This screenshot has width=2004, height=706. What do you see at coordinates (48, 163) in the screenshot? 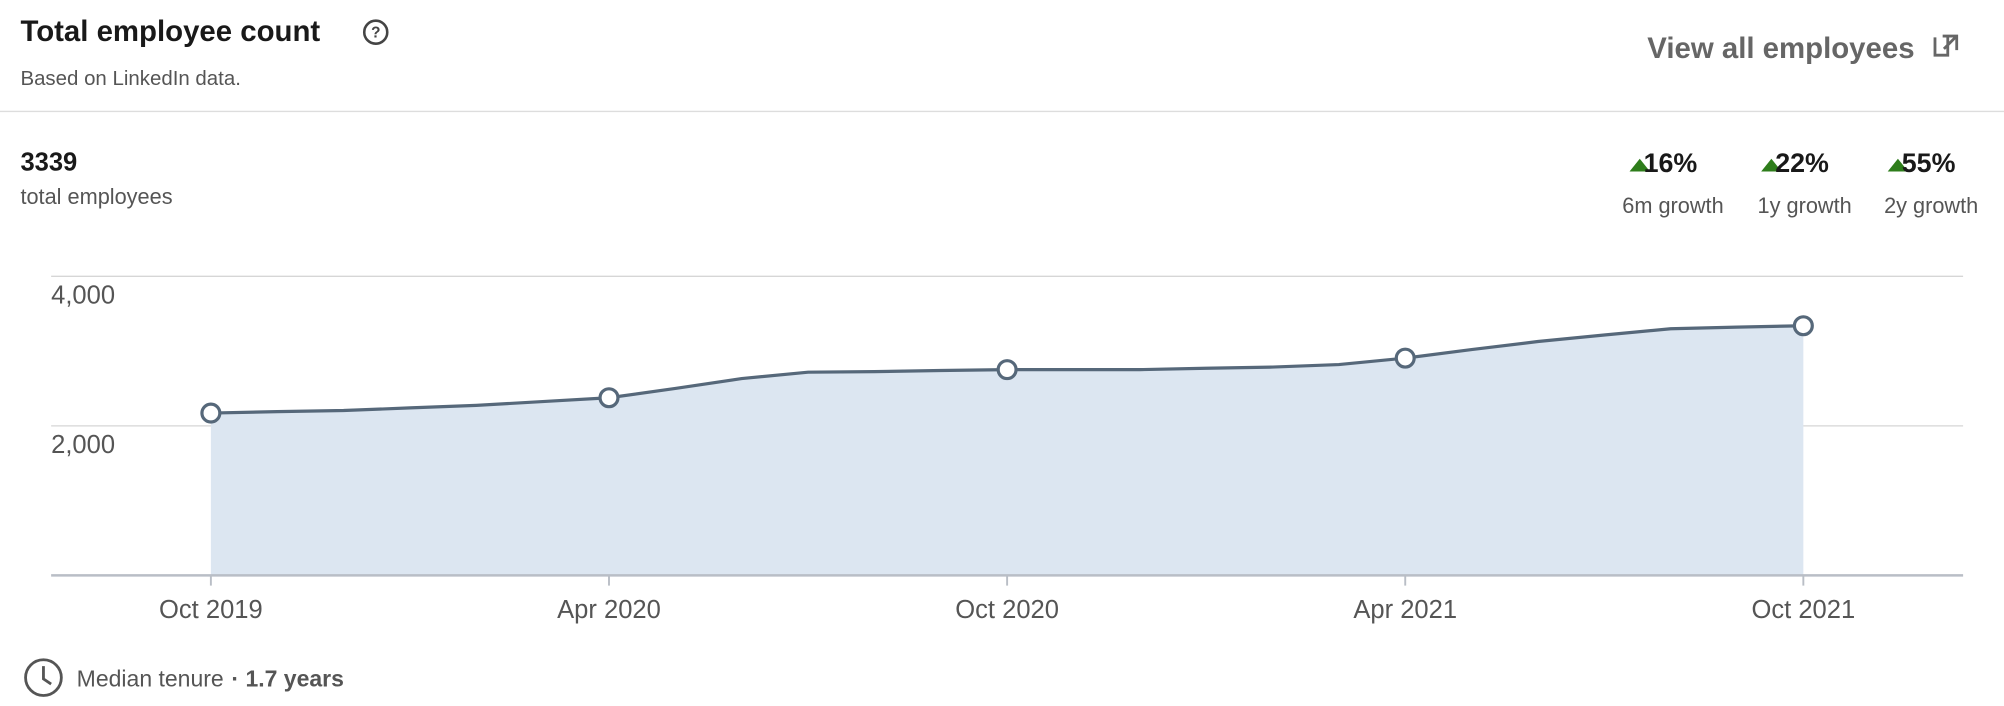
I see `total-count: 3339` at bounding box center [48, 163].